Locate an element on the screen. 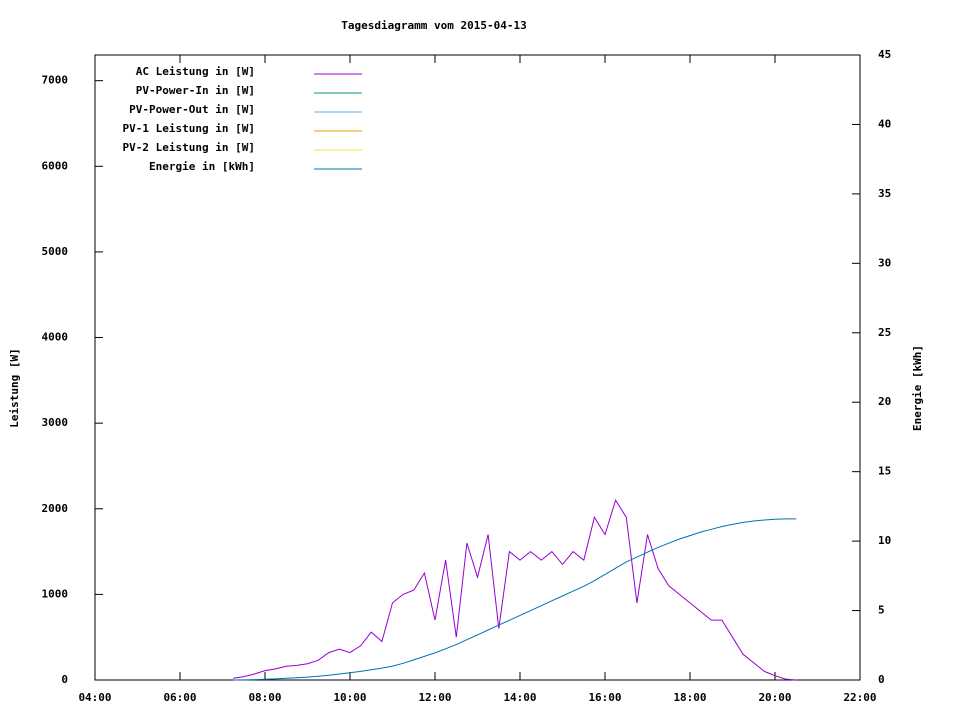 This screenshot has height=720, width=960. x-tick-label: 12:00 is located at coordinates (434, 697).